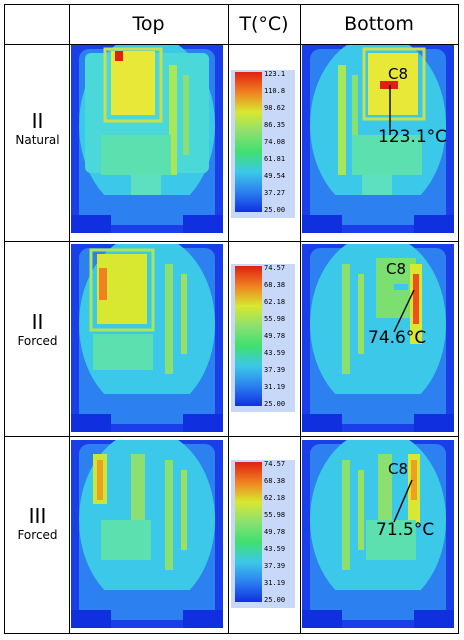  What do you see at coordinates (37, 140) in the screenshot?
I see `row-condition: Natural` at bounding box center [37, 140].